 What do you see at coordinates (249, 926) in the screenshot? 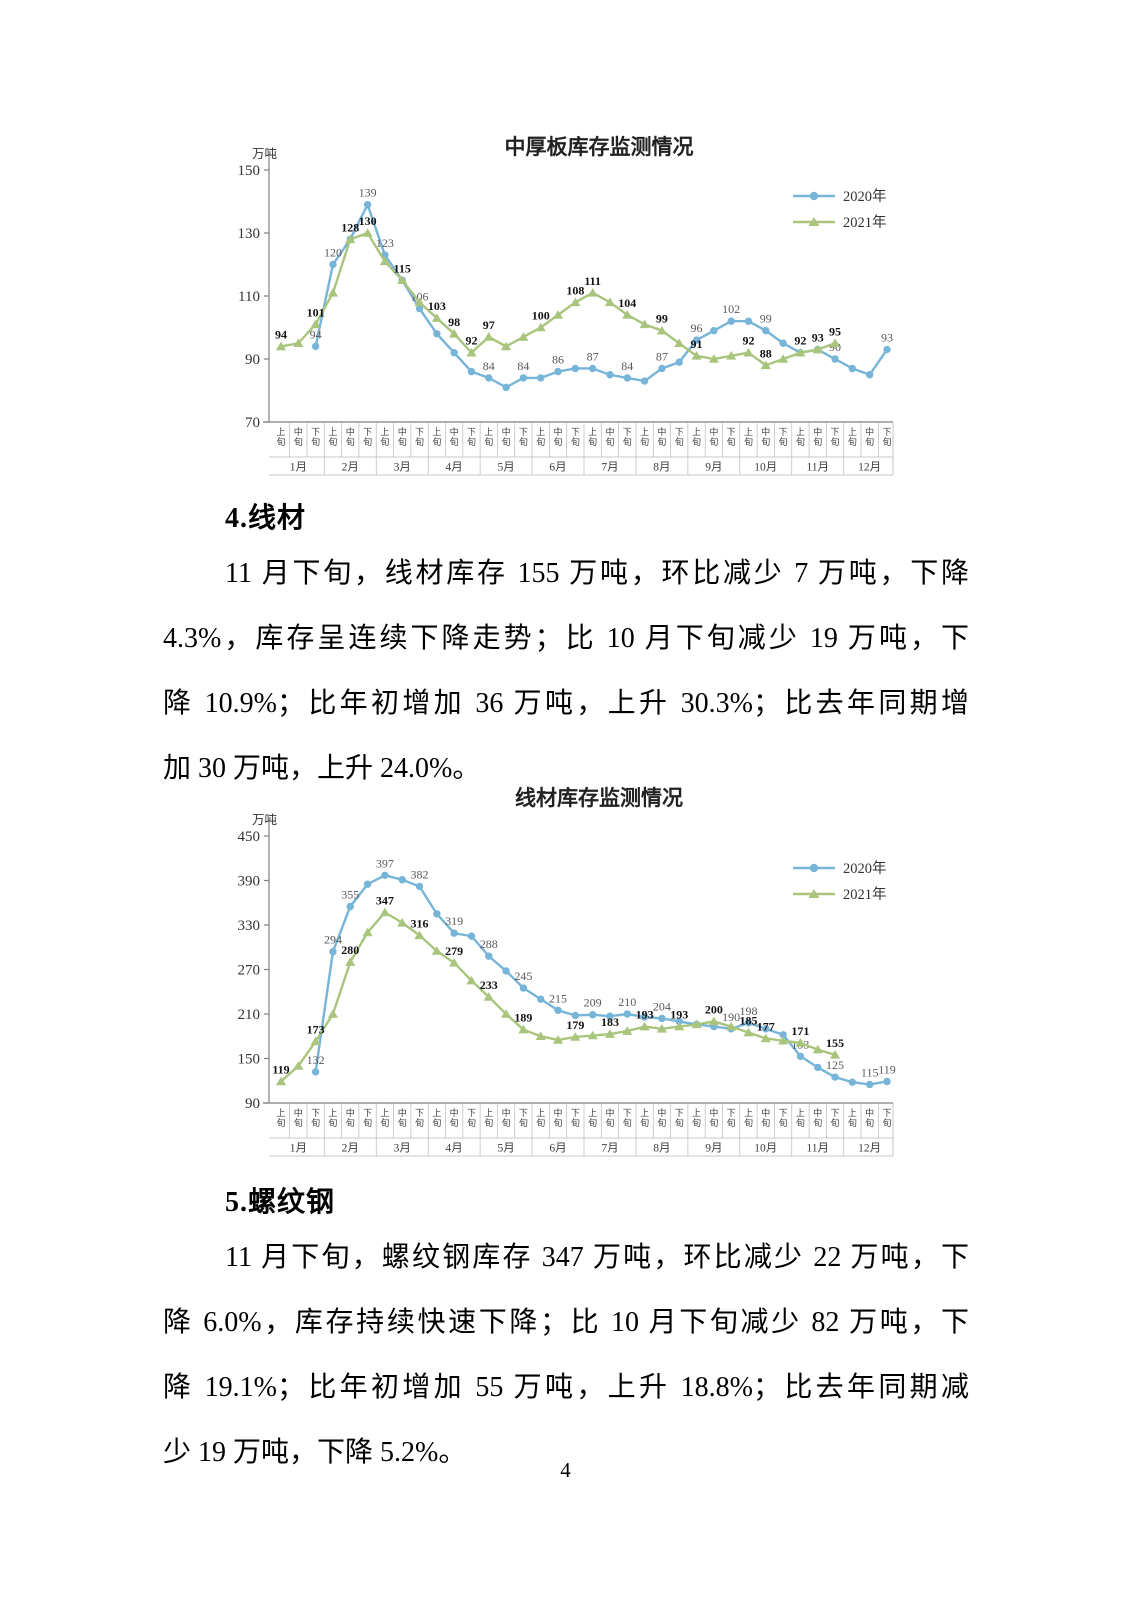
I see `y-axis-tick-label: 330` at bounding box center [249, 926].